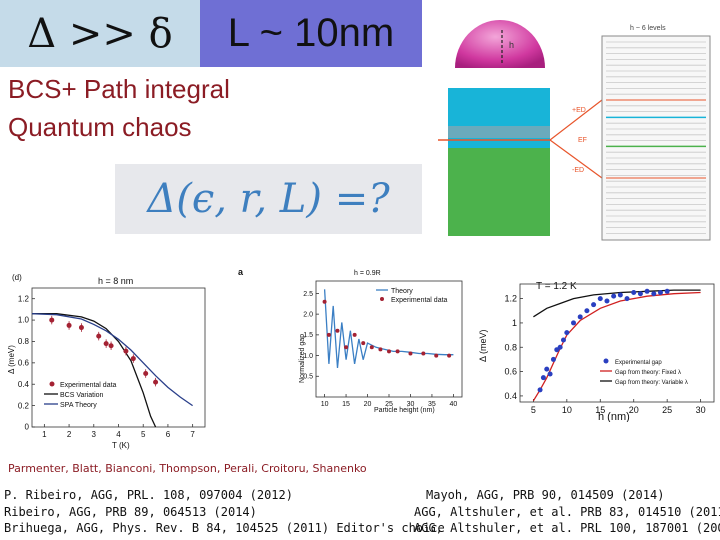 This screenshot has width=720, height=540. Describe the element at coordinates (514, 323) in the screenshot. I see `y-tick-label: 1` at that location.